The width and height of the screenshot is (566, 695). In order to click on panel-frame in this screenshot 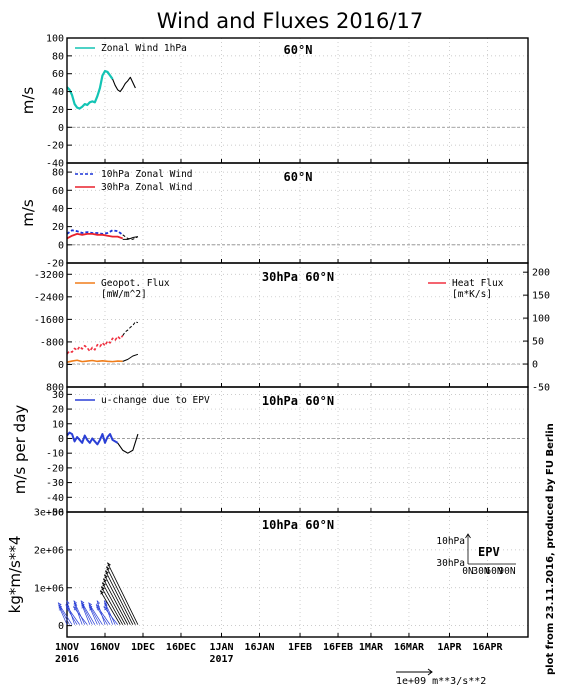, I will do `click(297, 574)`.